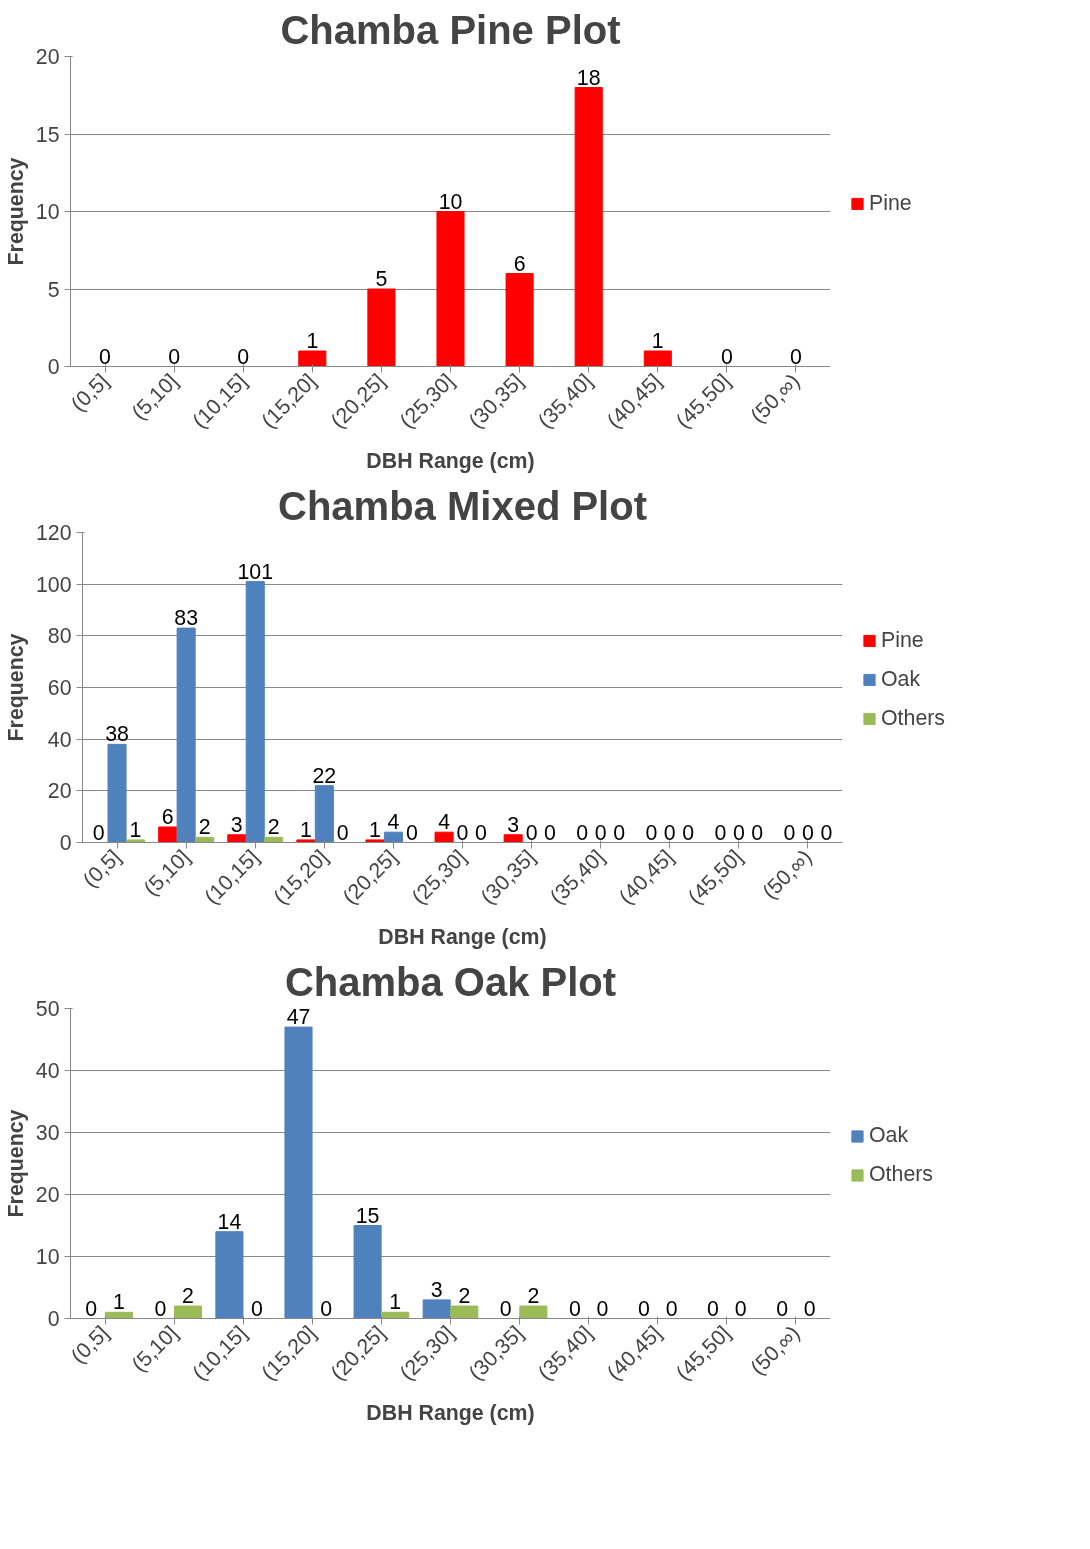 The height and width of the screenshot is (1549, 1090). Describe the element at coordinates (229, 1221) in the screenshot. I see `data-label: 14` at that location.